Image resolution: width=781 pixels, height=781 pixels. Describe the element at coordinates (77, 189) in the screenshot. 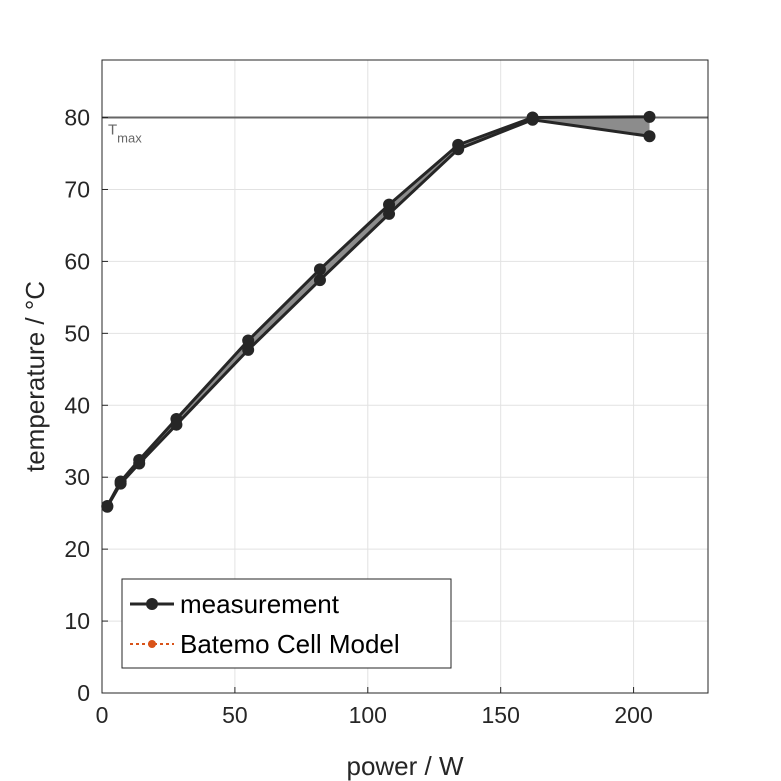

I see `y-tick-label: 70` at that location.